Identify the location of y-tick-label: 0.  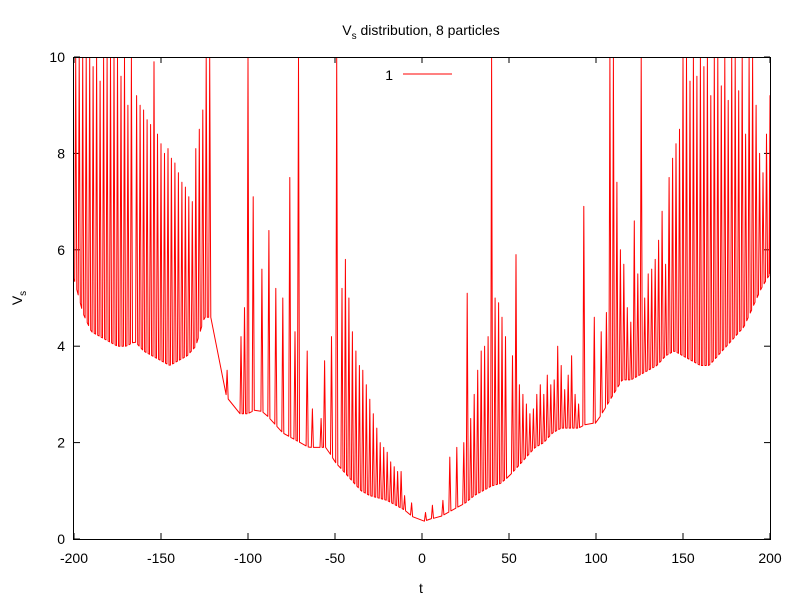
(61, 539).